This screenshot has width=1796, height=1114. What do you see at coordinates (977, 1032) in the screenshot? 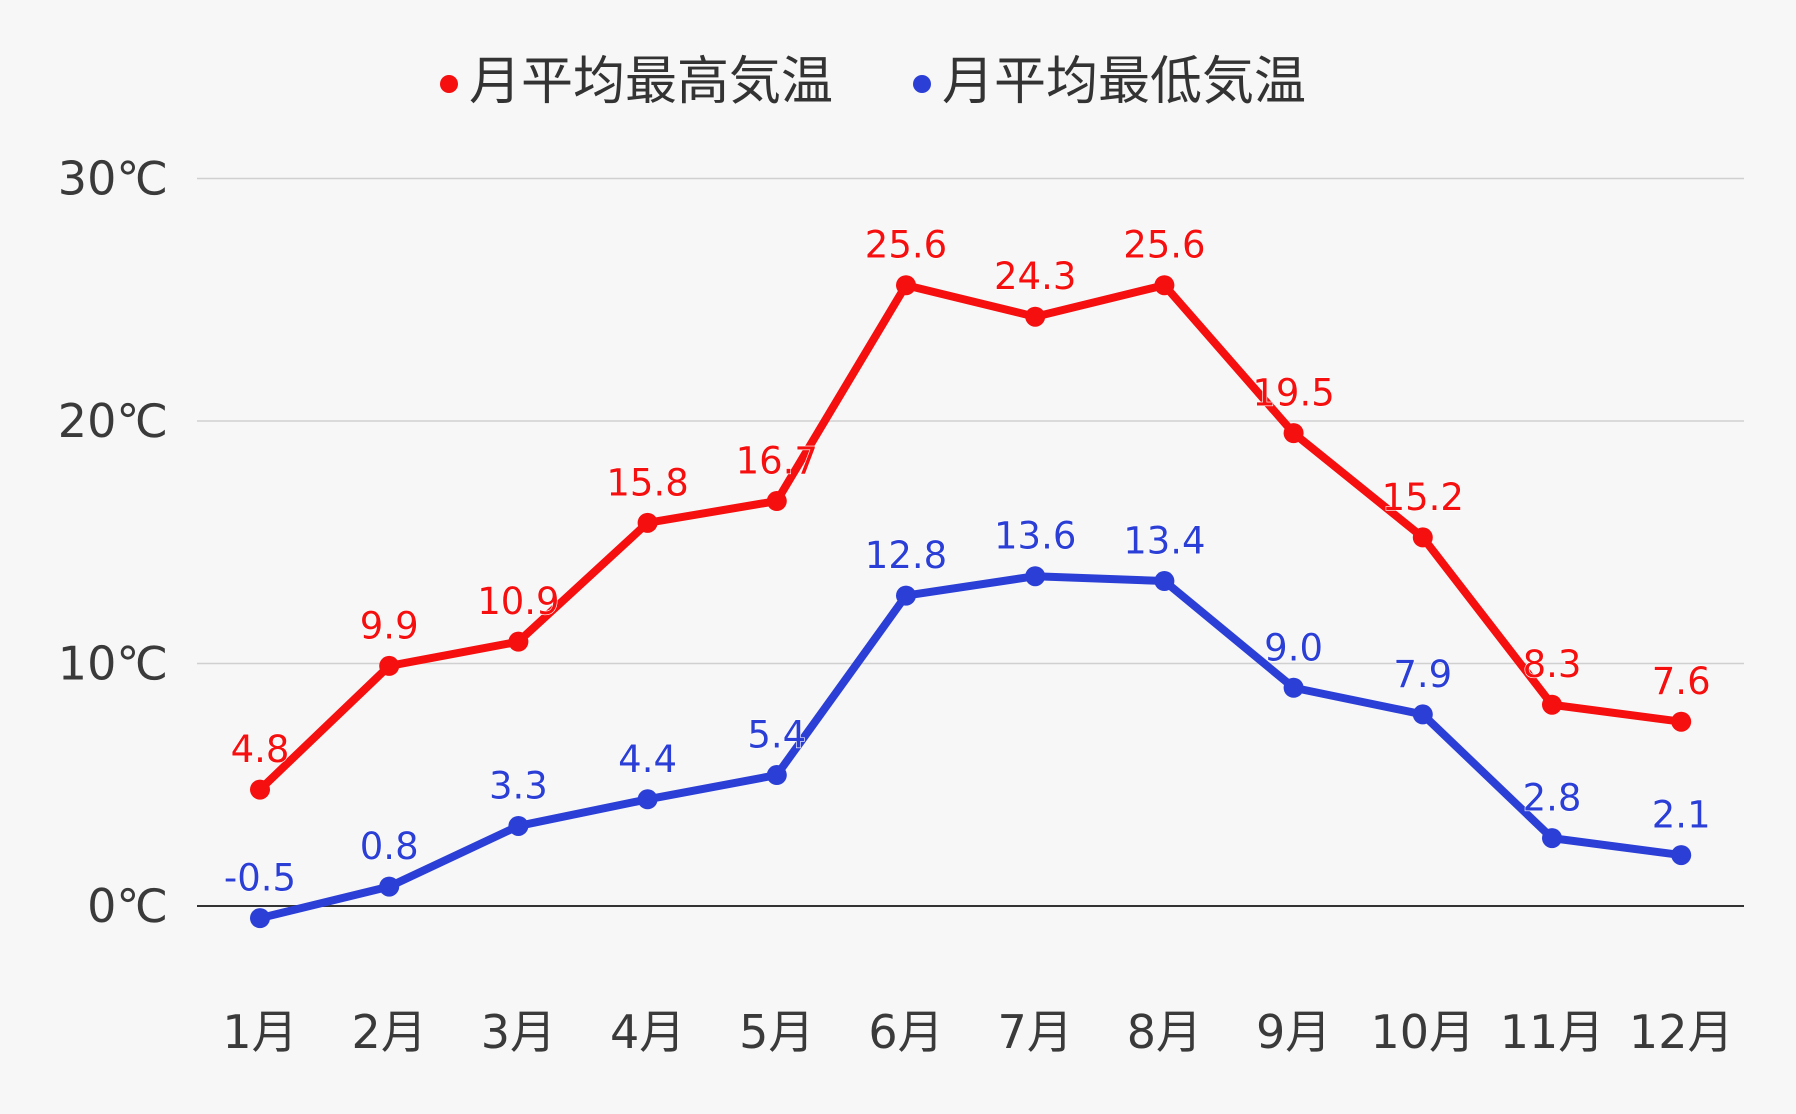
I see `x-axis-tick-labels: 1月 2月 3月 4月 5月 6月 7月 8月 9月 10月 11月 12月` at bounding box center [977, 1032].